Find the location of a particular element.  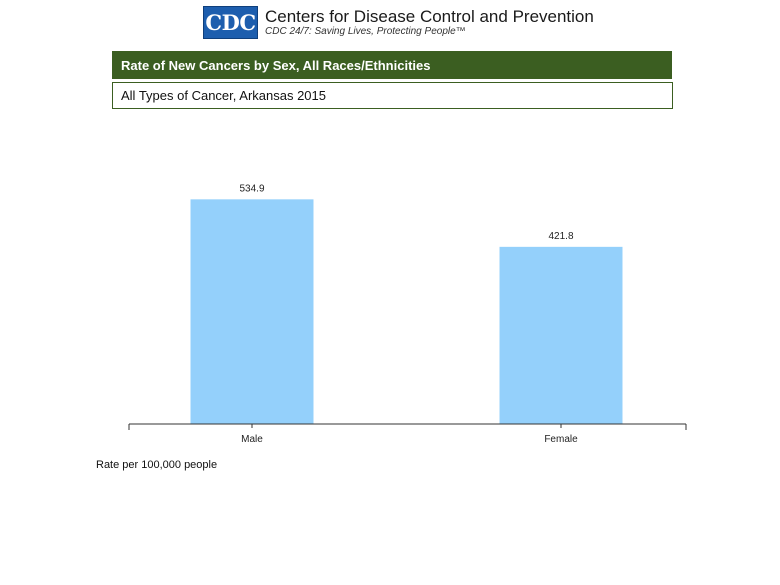

cdc-logo: CDC is located at coordinates (230, 22).